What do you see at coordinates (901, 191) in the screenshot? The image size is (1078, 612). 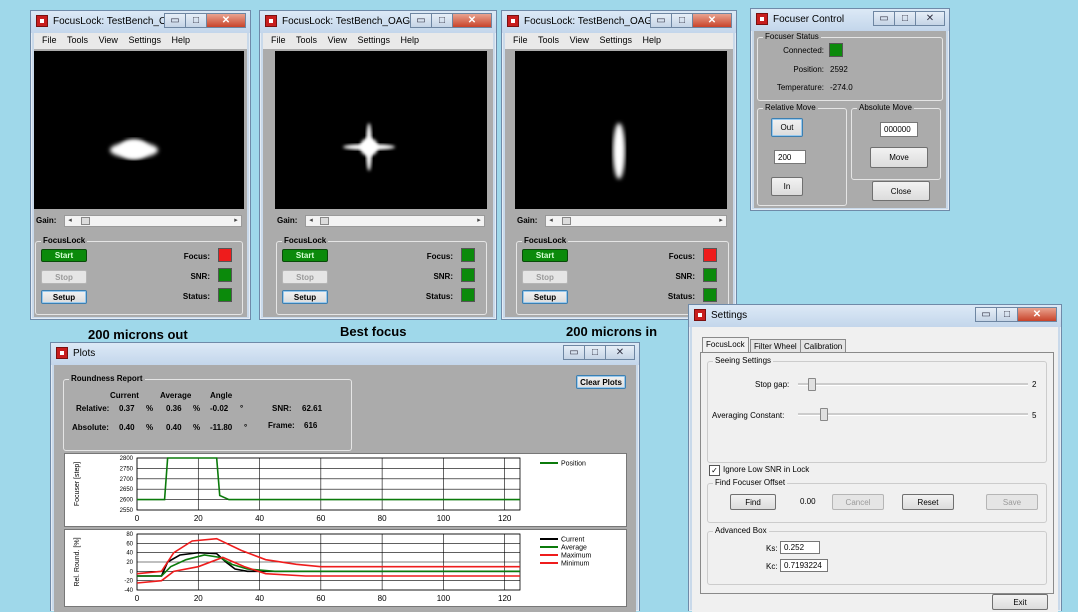 I see `focuser-close-button: Close` at bounding box center [901, 191].